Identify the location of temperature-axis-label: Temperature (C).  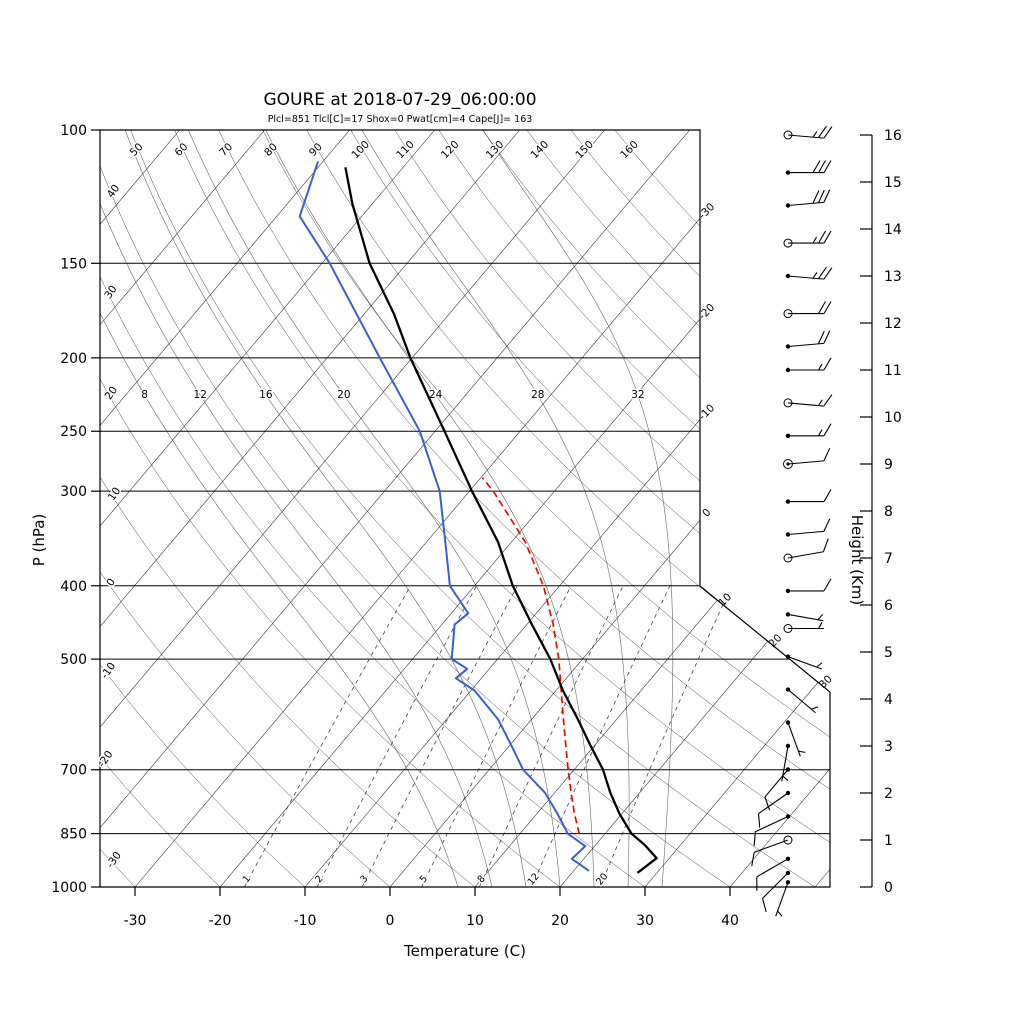
(464, 951).